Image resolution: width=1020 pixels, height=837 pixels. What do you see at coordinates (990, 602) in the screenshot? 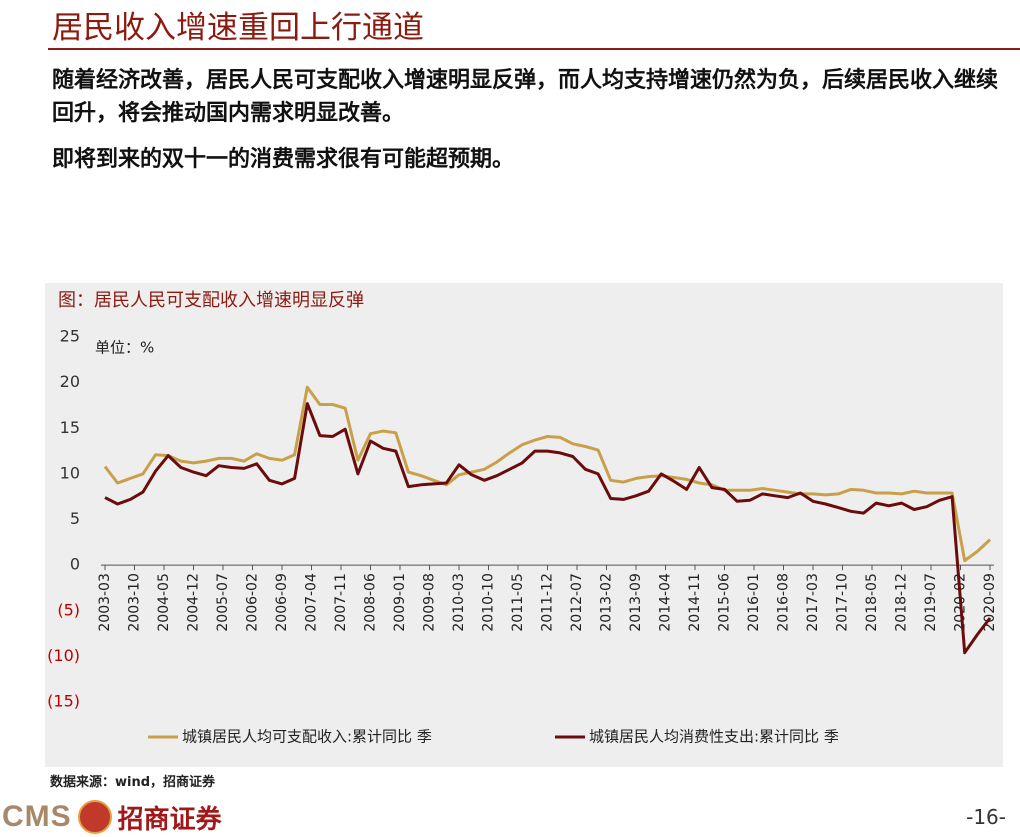
I see `x-tick-label: 2020-09` at bounding box center [990, 602].